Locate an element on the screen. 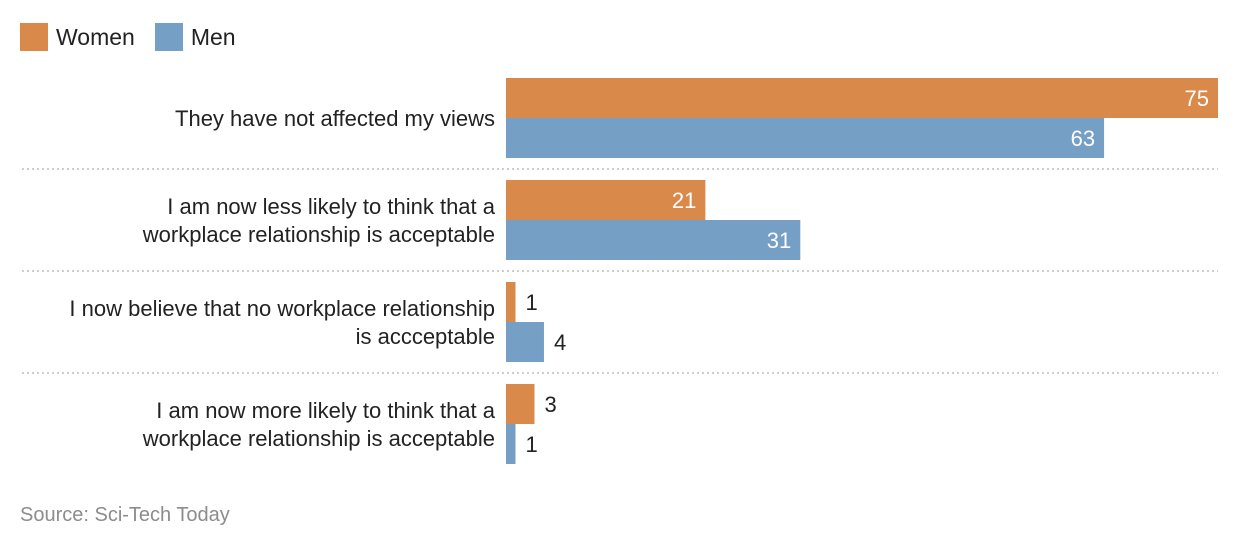 The image size is (1240, 552). legend-item-women: Women is located at coordinates (77, 37).